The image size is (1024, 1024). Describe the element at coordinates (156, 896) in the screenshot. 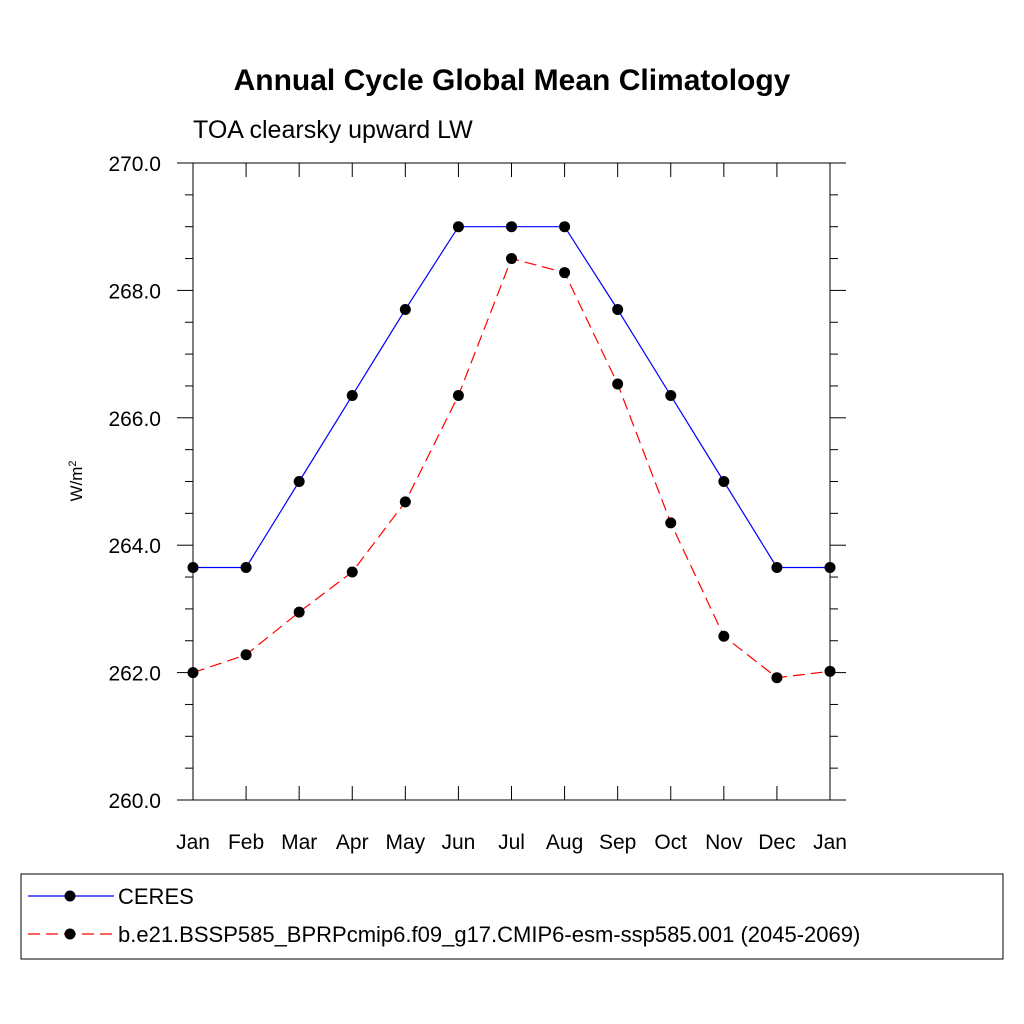

I see `legend-label: CERES` at that location.